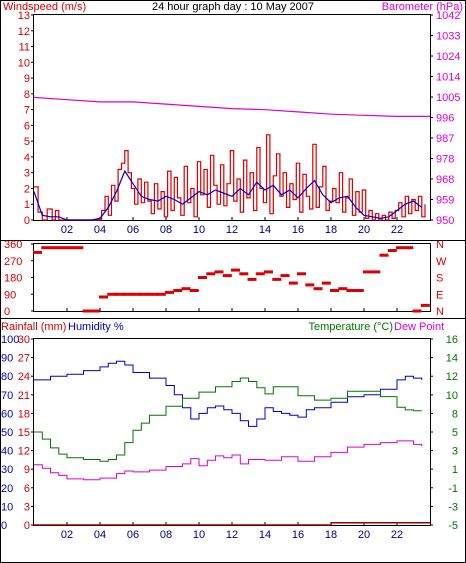 This screenshot has width=466, height=563. What do you see at coordinates (7, 433) in the screenshot?
I see `humidity-tick-label-50: 50` at bounding box center [7, 433].